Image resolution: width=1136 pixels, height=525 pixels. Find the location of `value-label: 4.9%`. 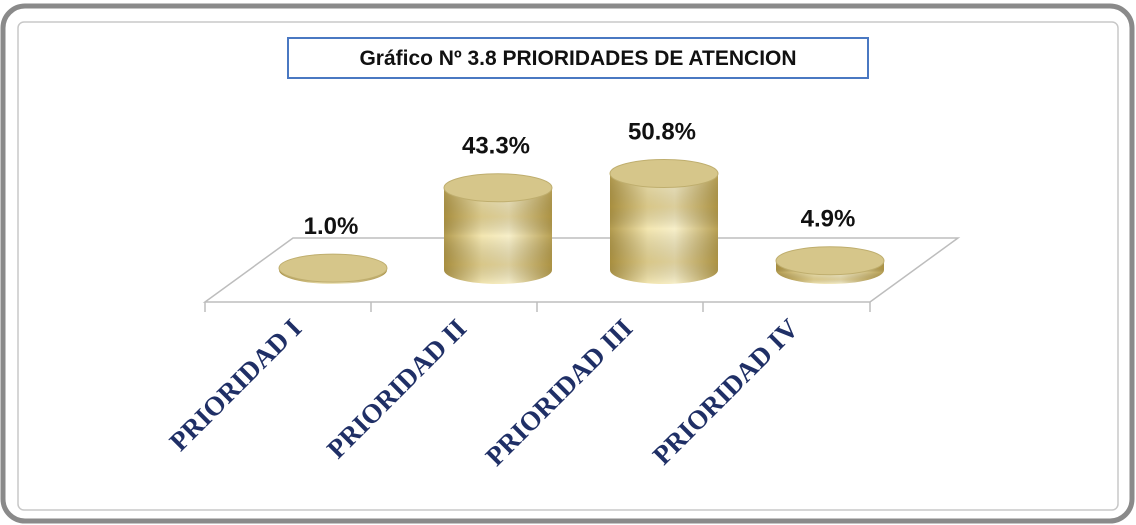

value-label: 4.9% is located at coordinates (828, 219).